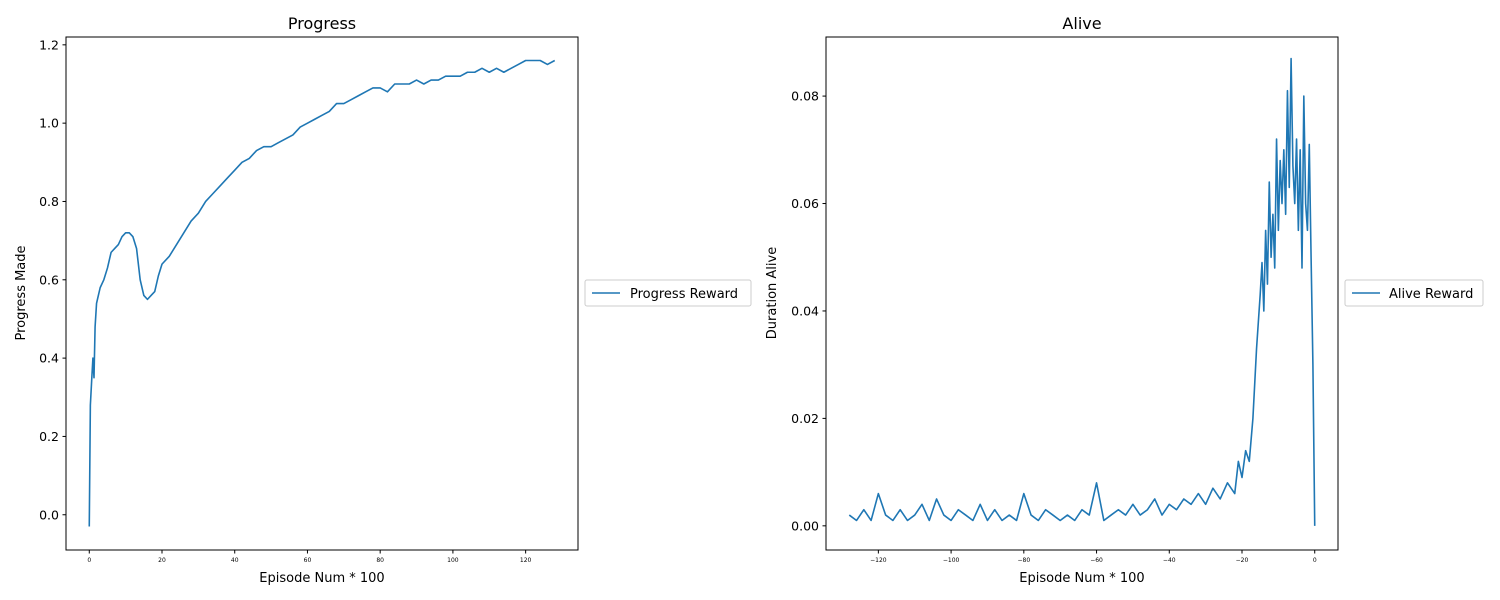  What do you see at coordinates (1081, 23) in the screenshot?
I see `chart-title: Alive` at bounding box center [1081, 23].